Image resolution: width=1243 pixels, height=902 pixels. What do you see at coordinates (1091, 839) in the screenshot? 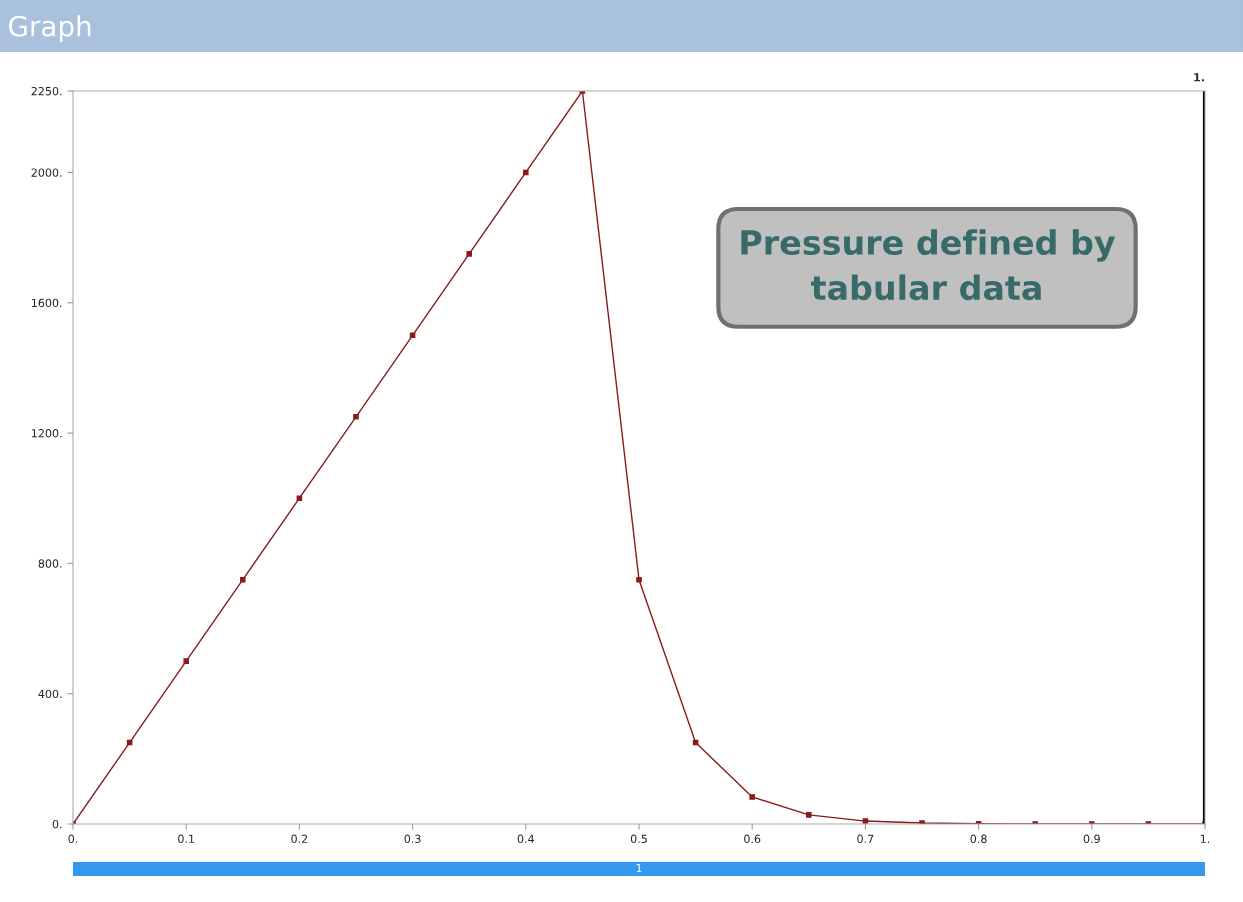
I see `x-tick-label: 0.9` at bounding box center [1091, 839].